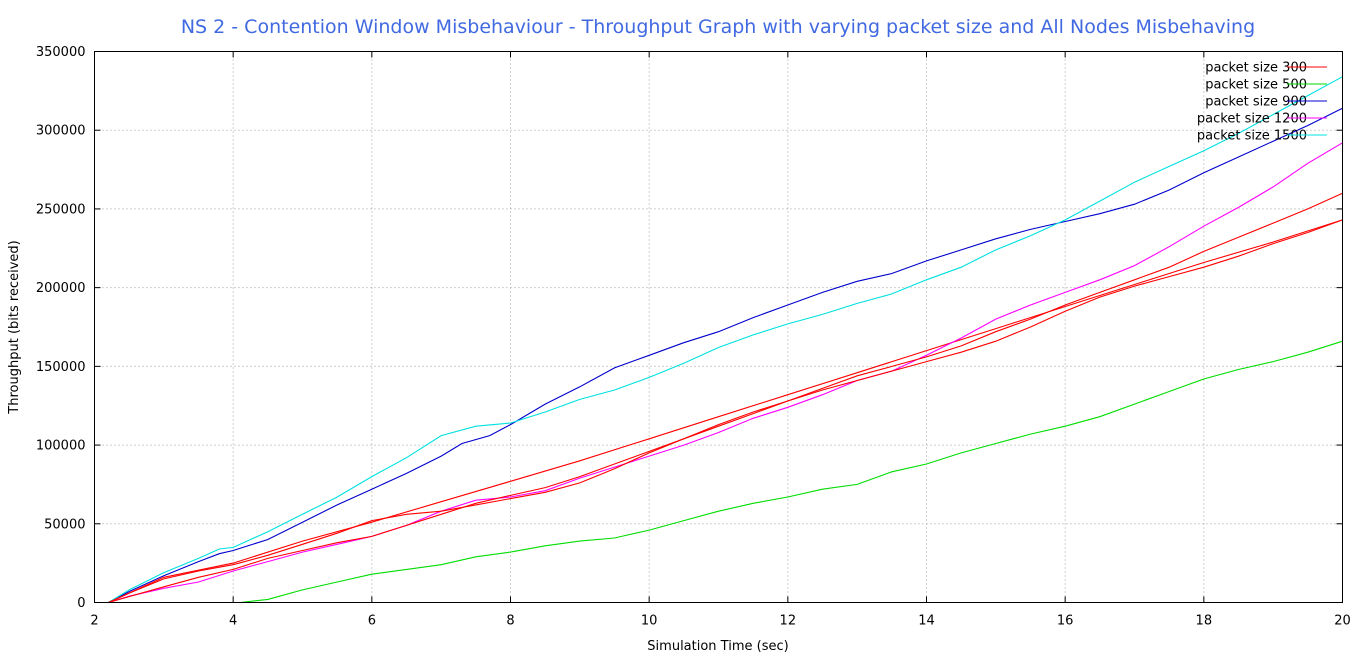 Image resolution: width=1366 pixels, height=657 pixels. Describe the element at coordinates (717, 646) in the screenshot. I see `x-axis-label: Simulation Time (sec)` at that location.